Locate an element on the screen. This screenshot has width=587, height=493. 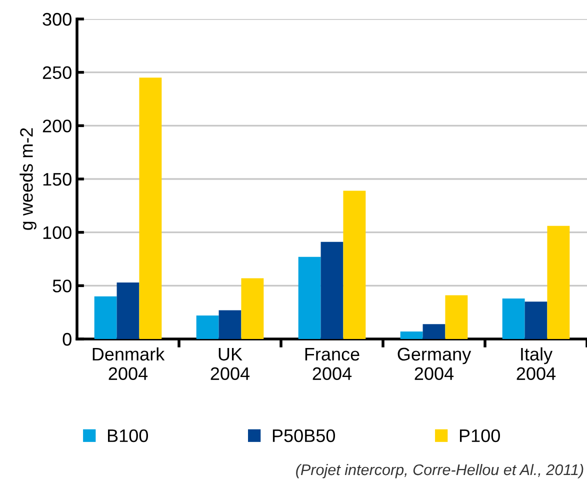
y-tick-label: 100 is located at coordinates (57, 233).